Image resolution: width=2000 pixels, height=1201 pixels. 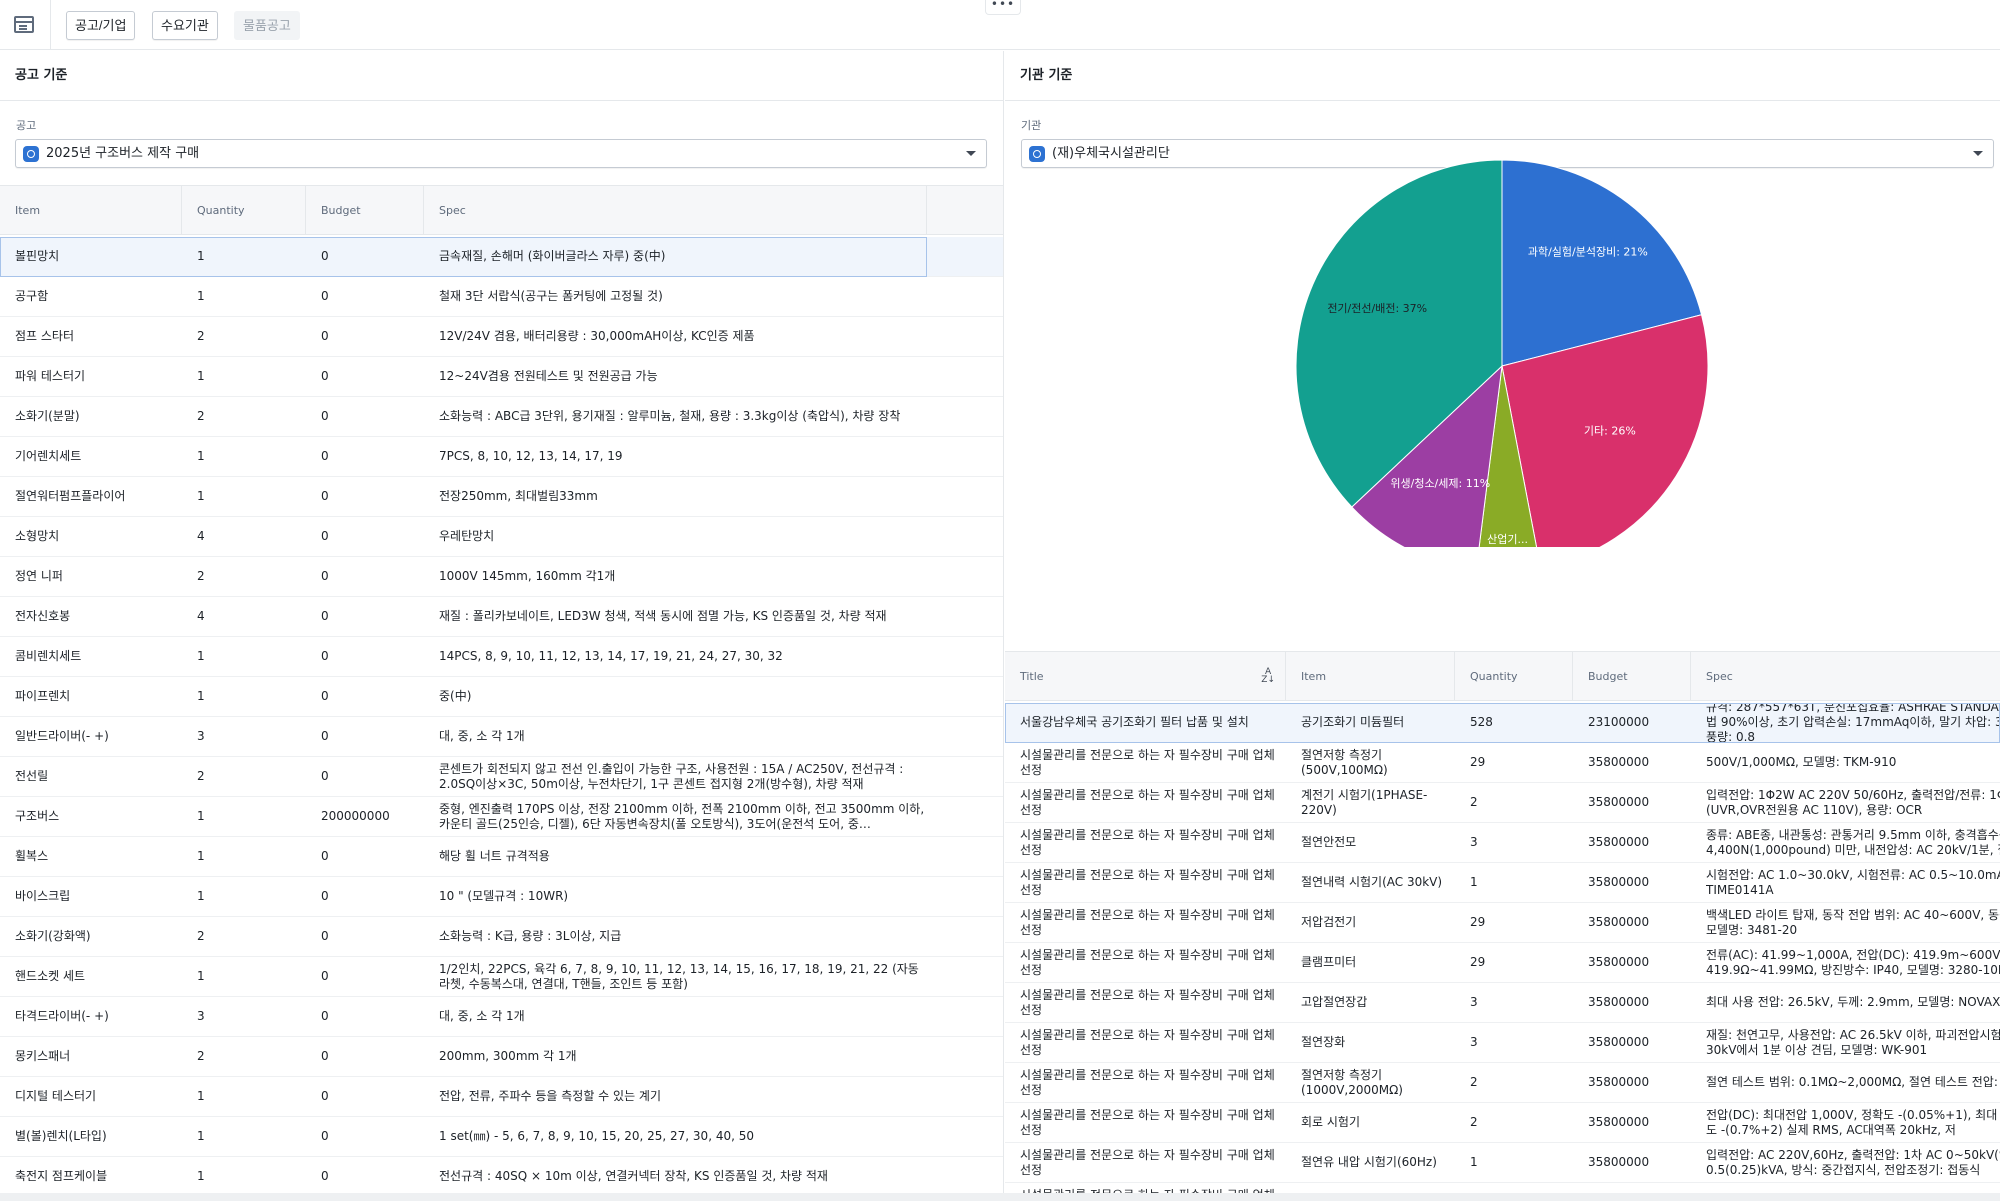 What do you see at coordinates (1268, 676) in the screenshot?
I see `sort-az-icon: A Z↓` at bounding box center [1268, 676].